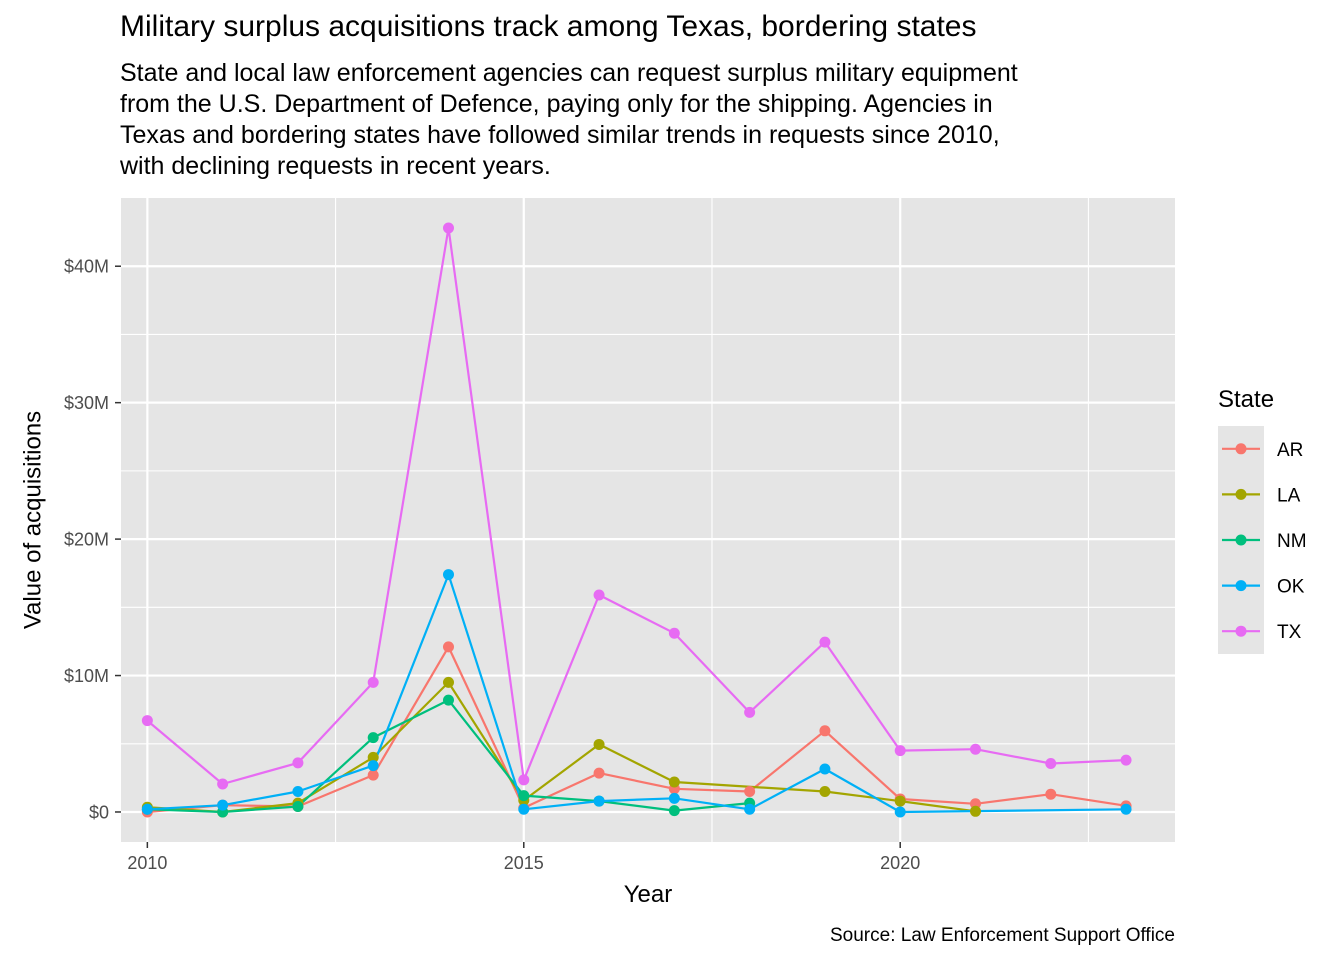 Image resolution: width=1344 pixels, height=960 pixels. What do you see at coordinates (86, 403) in the screenshot?
I see `y-tick-label: $30M` at bounding box center [86, 403].